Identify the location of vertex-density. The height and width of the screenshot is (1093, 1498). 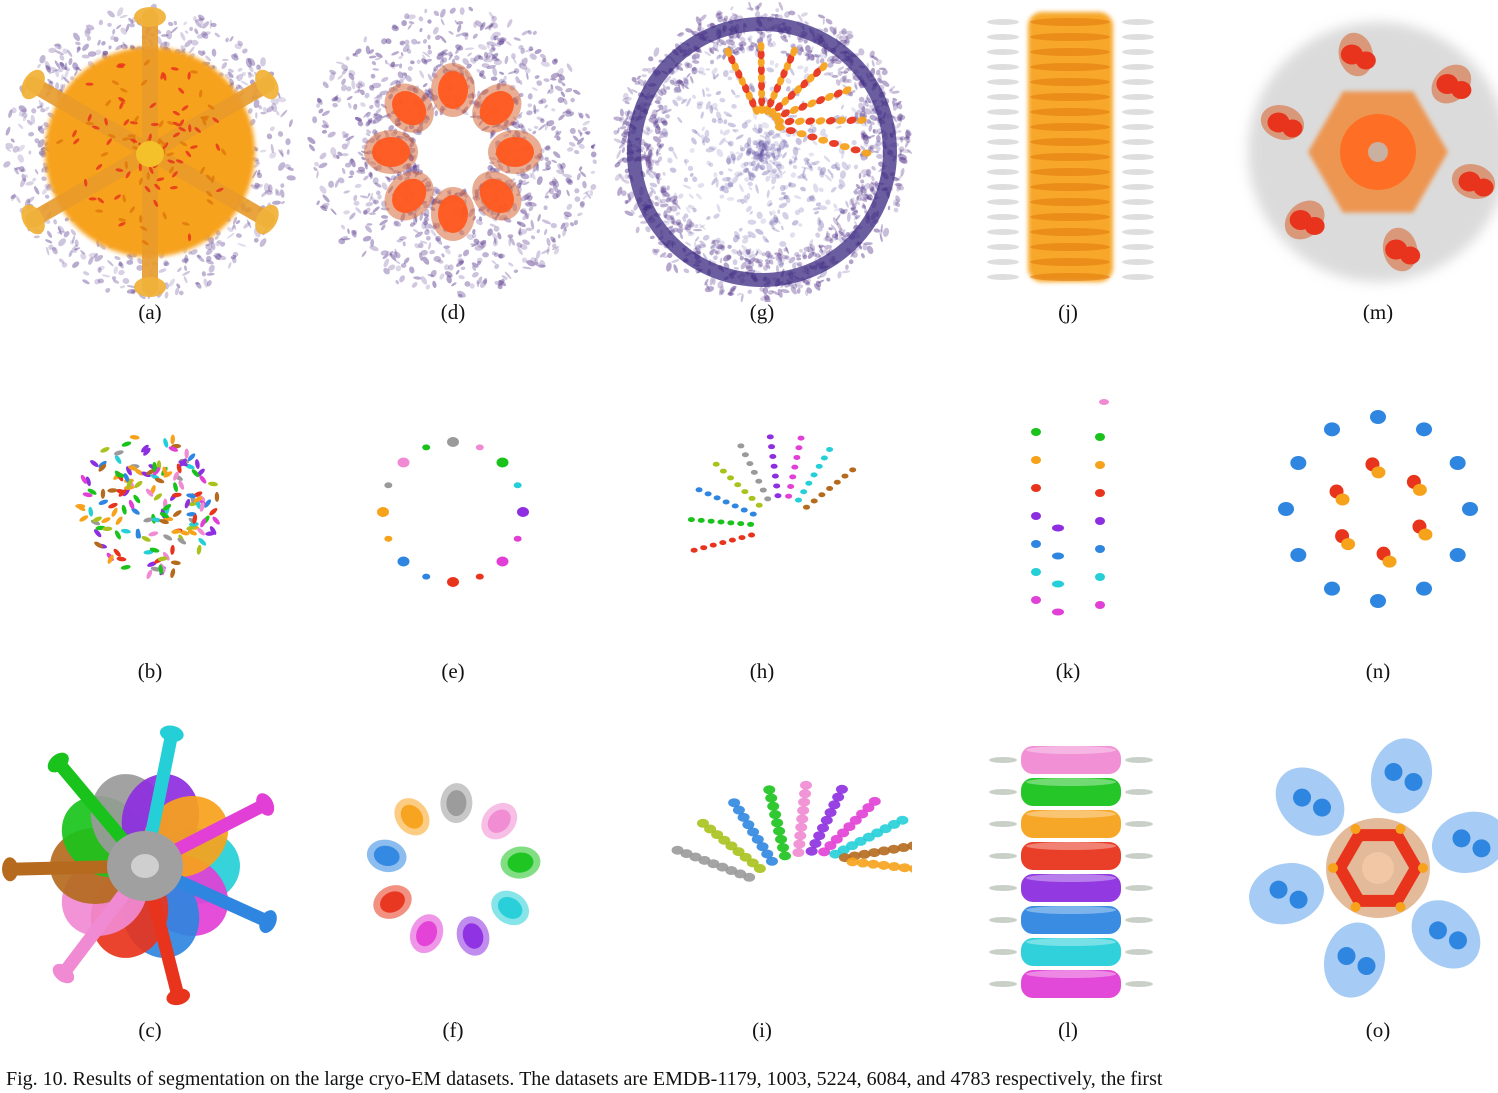
(1355, 829).